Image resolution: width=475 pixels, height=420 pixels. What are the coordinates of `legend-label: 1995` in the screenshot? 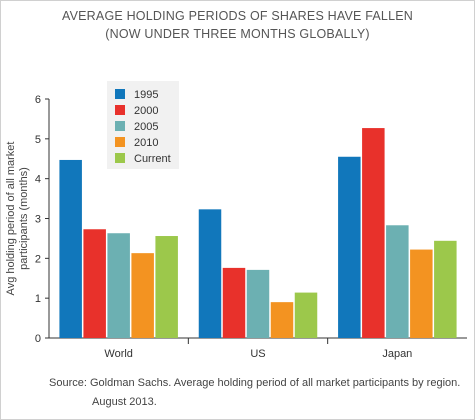 It's located at (146, 95).